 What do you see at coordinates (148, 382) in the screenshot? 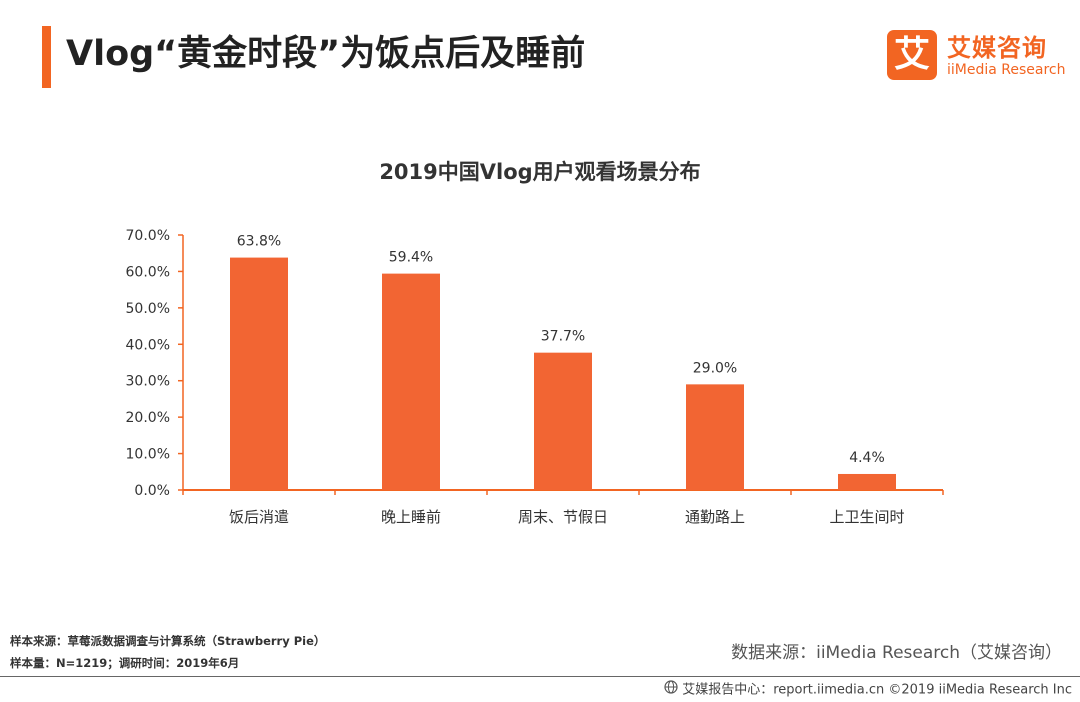
I see `y-tick-label: 30.0%` at bounding box center [148, 382].